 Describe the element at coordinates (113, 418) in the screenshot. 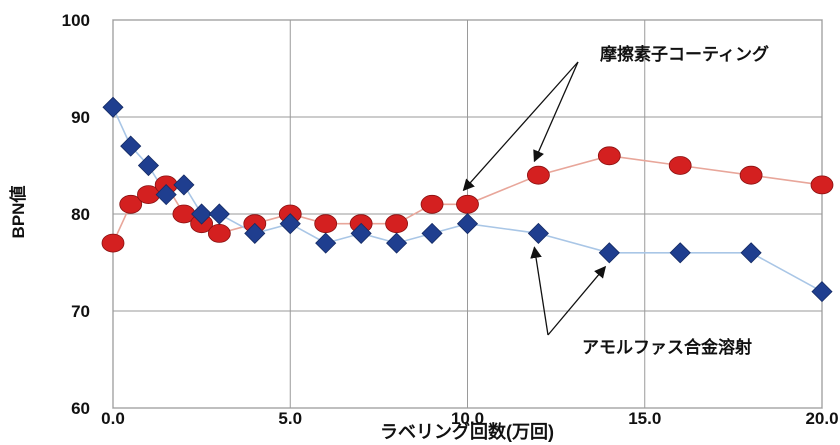

I see `x-tick-label: 0.0` at that location.